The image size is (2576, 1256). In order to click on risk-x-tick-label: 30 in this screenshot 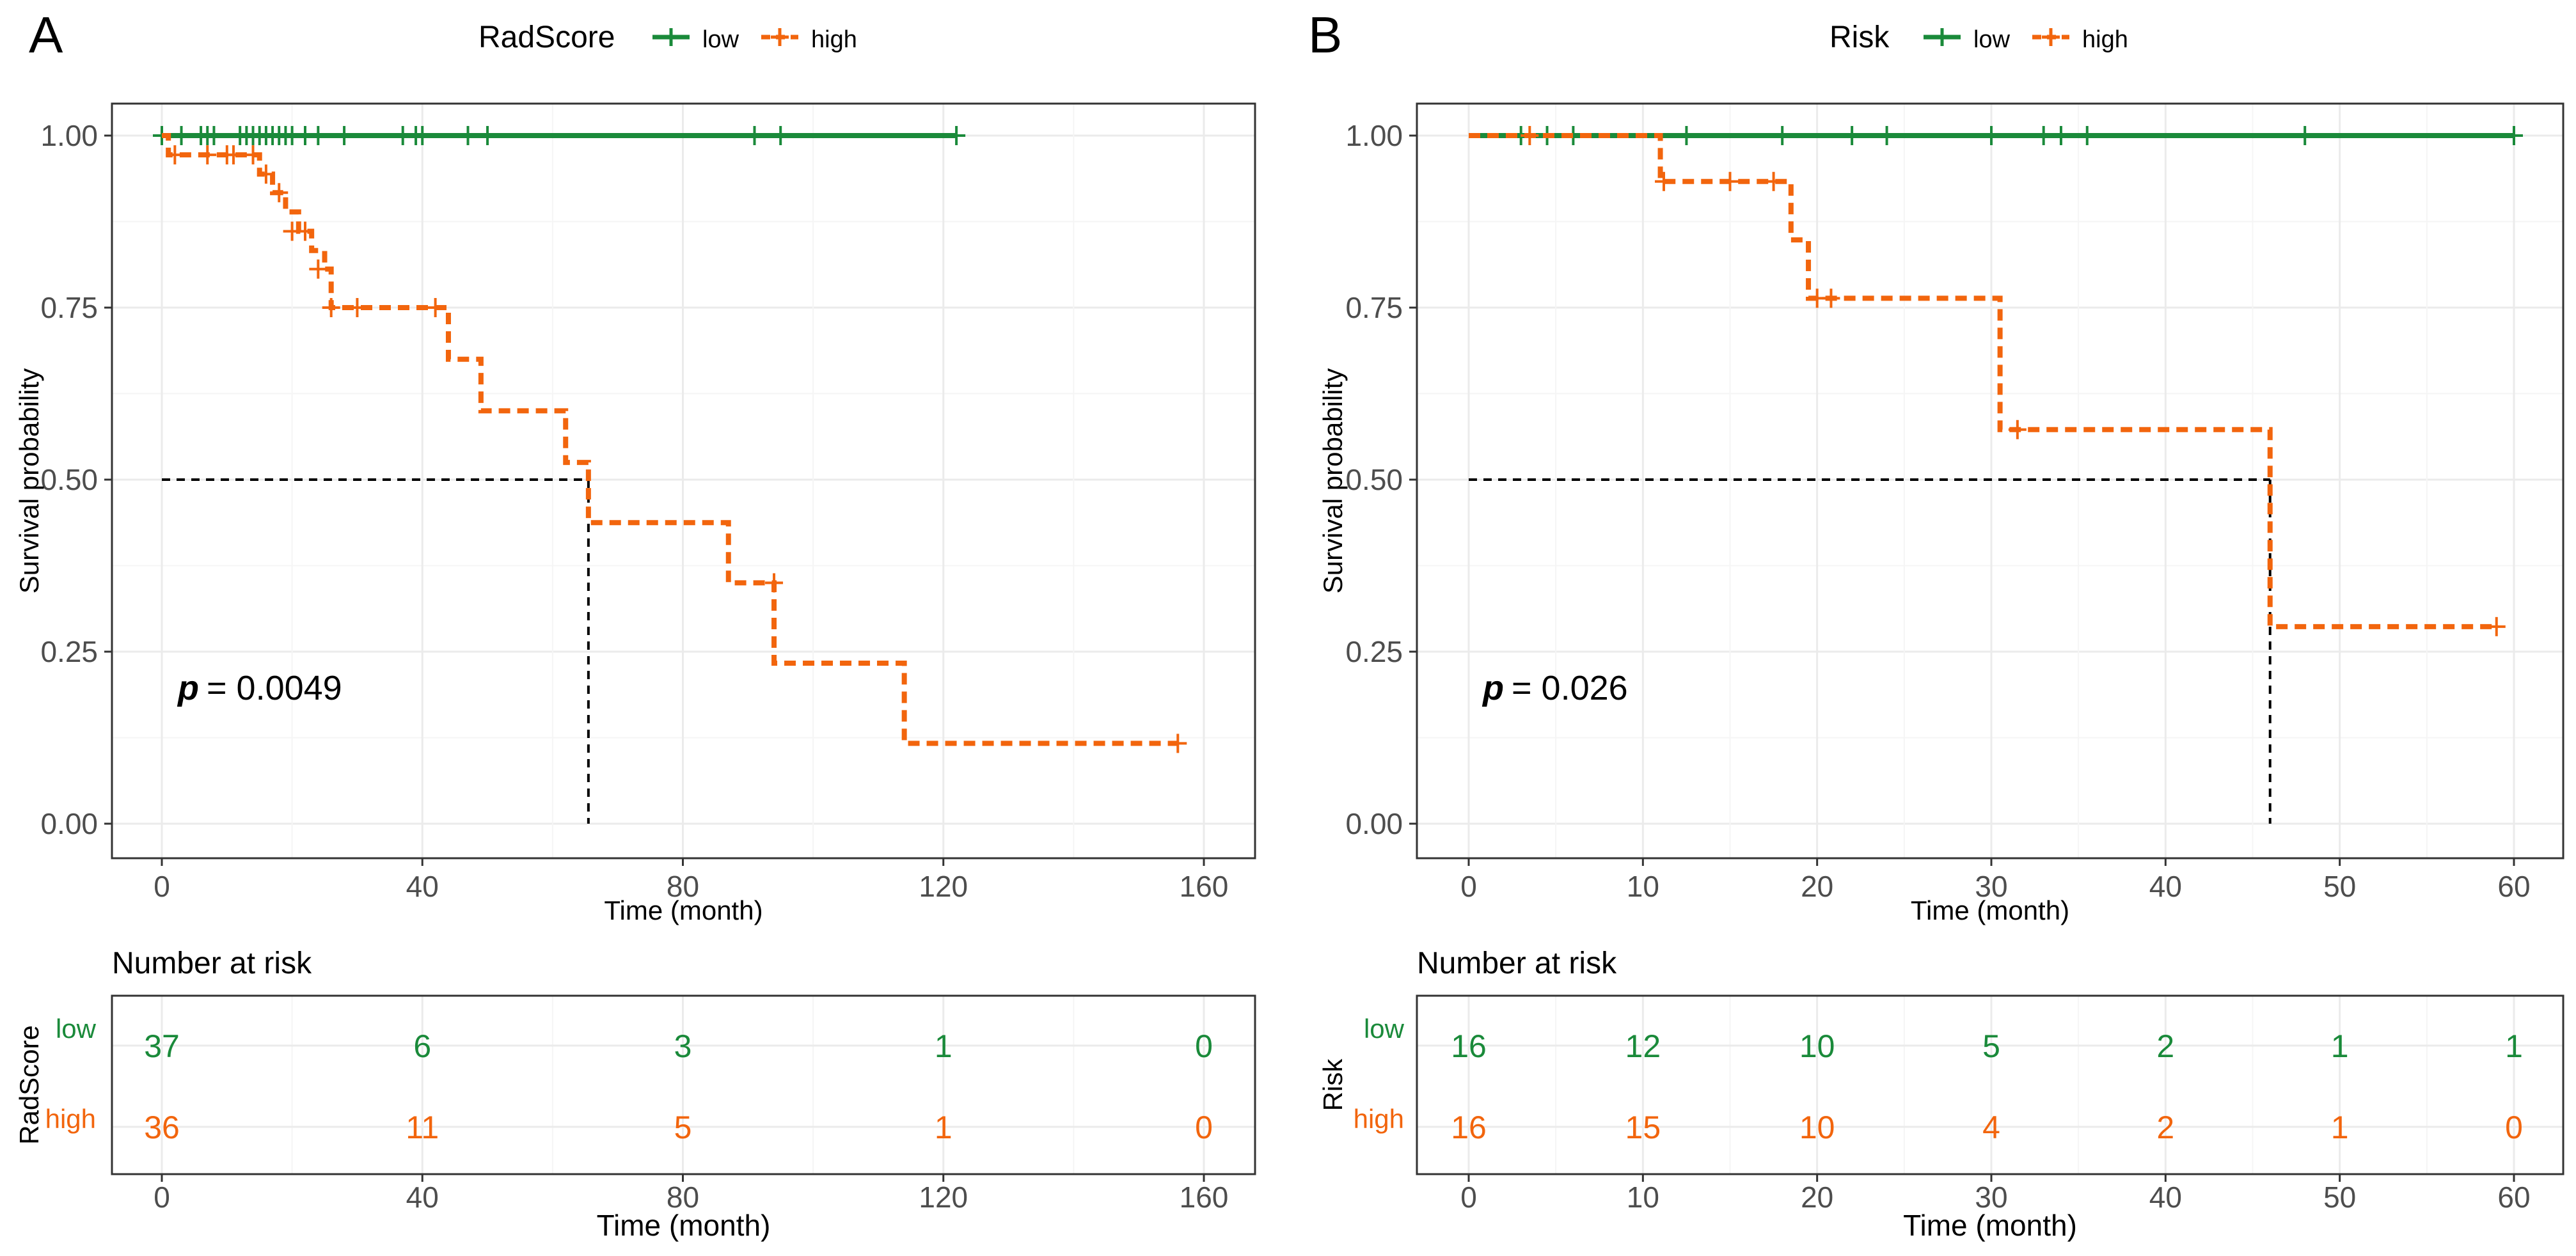, I will do `click(1991, 1198)`.